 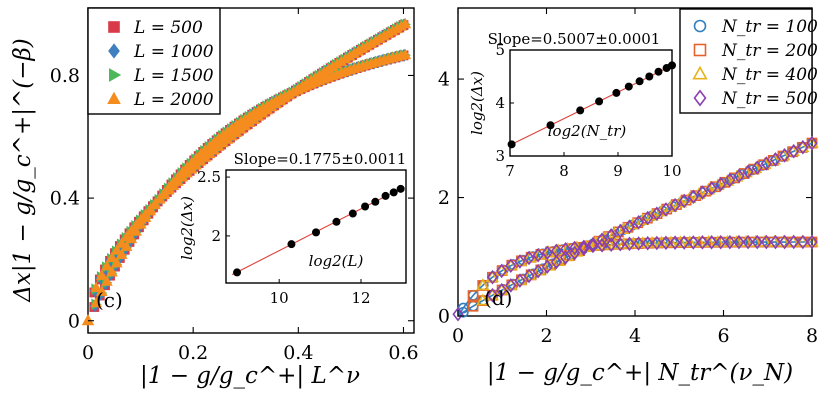 What do you see at coordinates (769, 27) in the screenshot?
I see `legend-d-entry-1: N_tr = 100` at bounding box center [769, 27].